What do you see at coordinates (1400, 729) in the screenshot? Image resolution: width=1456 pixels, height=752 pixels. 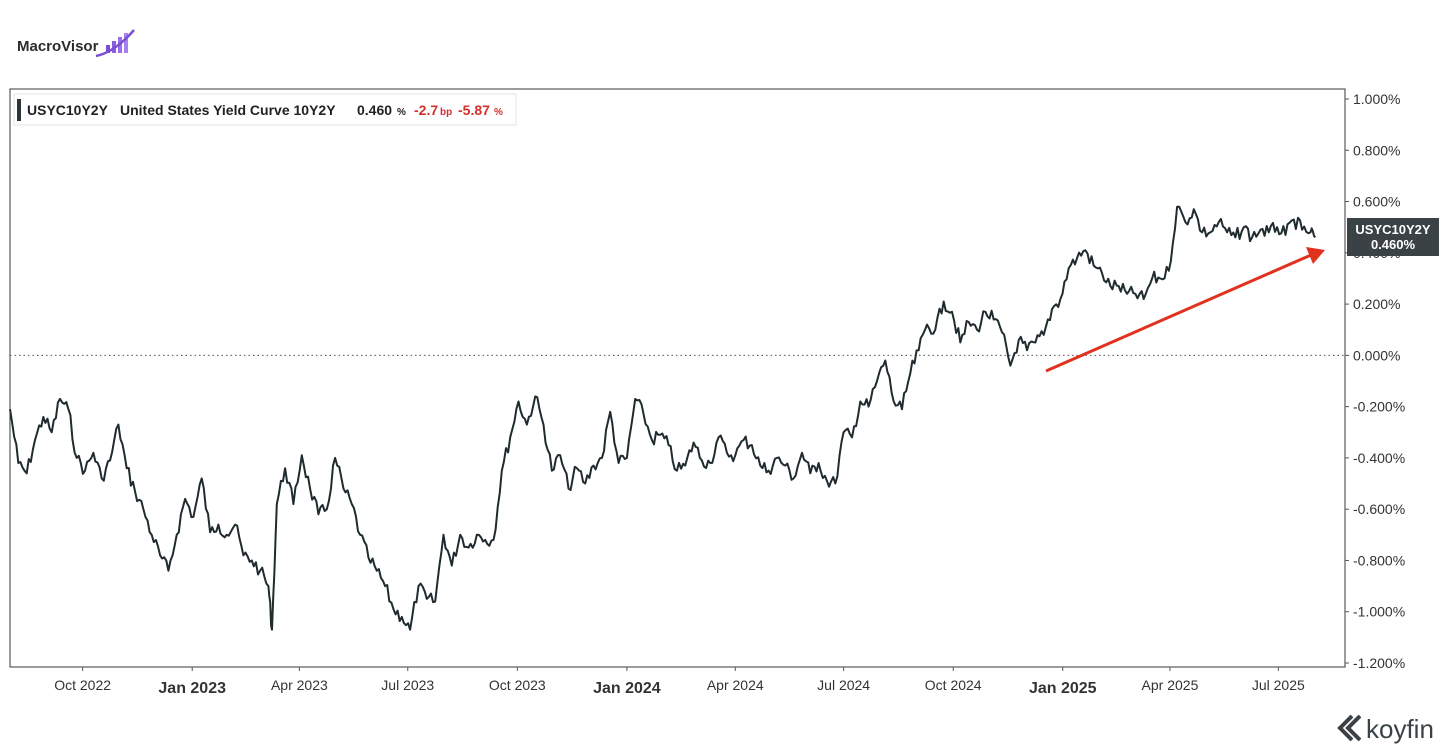 I see `koyfin-logo-text: koyfin` at bounding box center [1400, 729].